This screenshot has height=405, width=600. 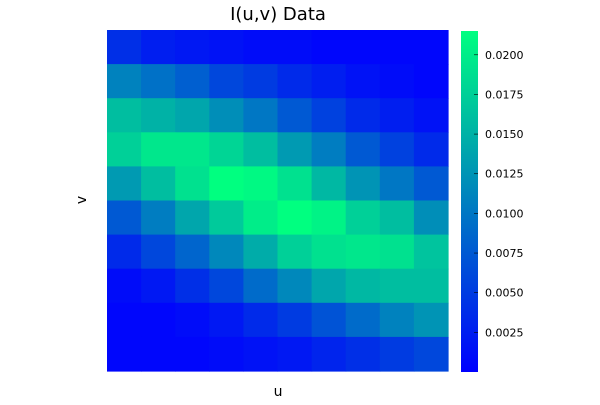 I want to click on colorbar-tick-label: 0.0125, so click(x=504, y=174).